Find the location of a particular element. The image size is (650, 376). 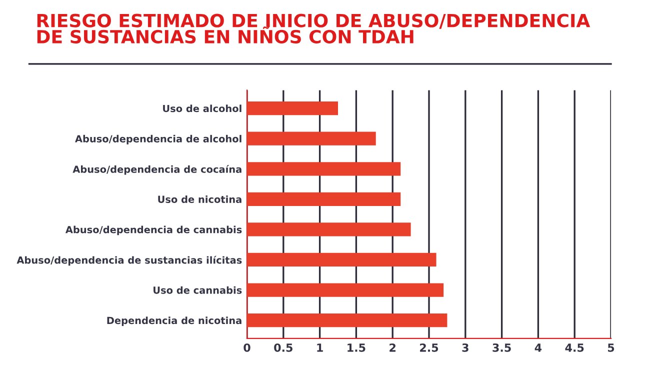

y-tick-label: Abuso/dependencia de alcohol is located at coordinates (158, 139).